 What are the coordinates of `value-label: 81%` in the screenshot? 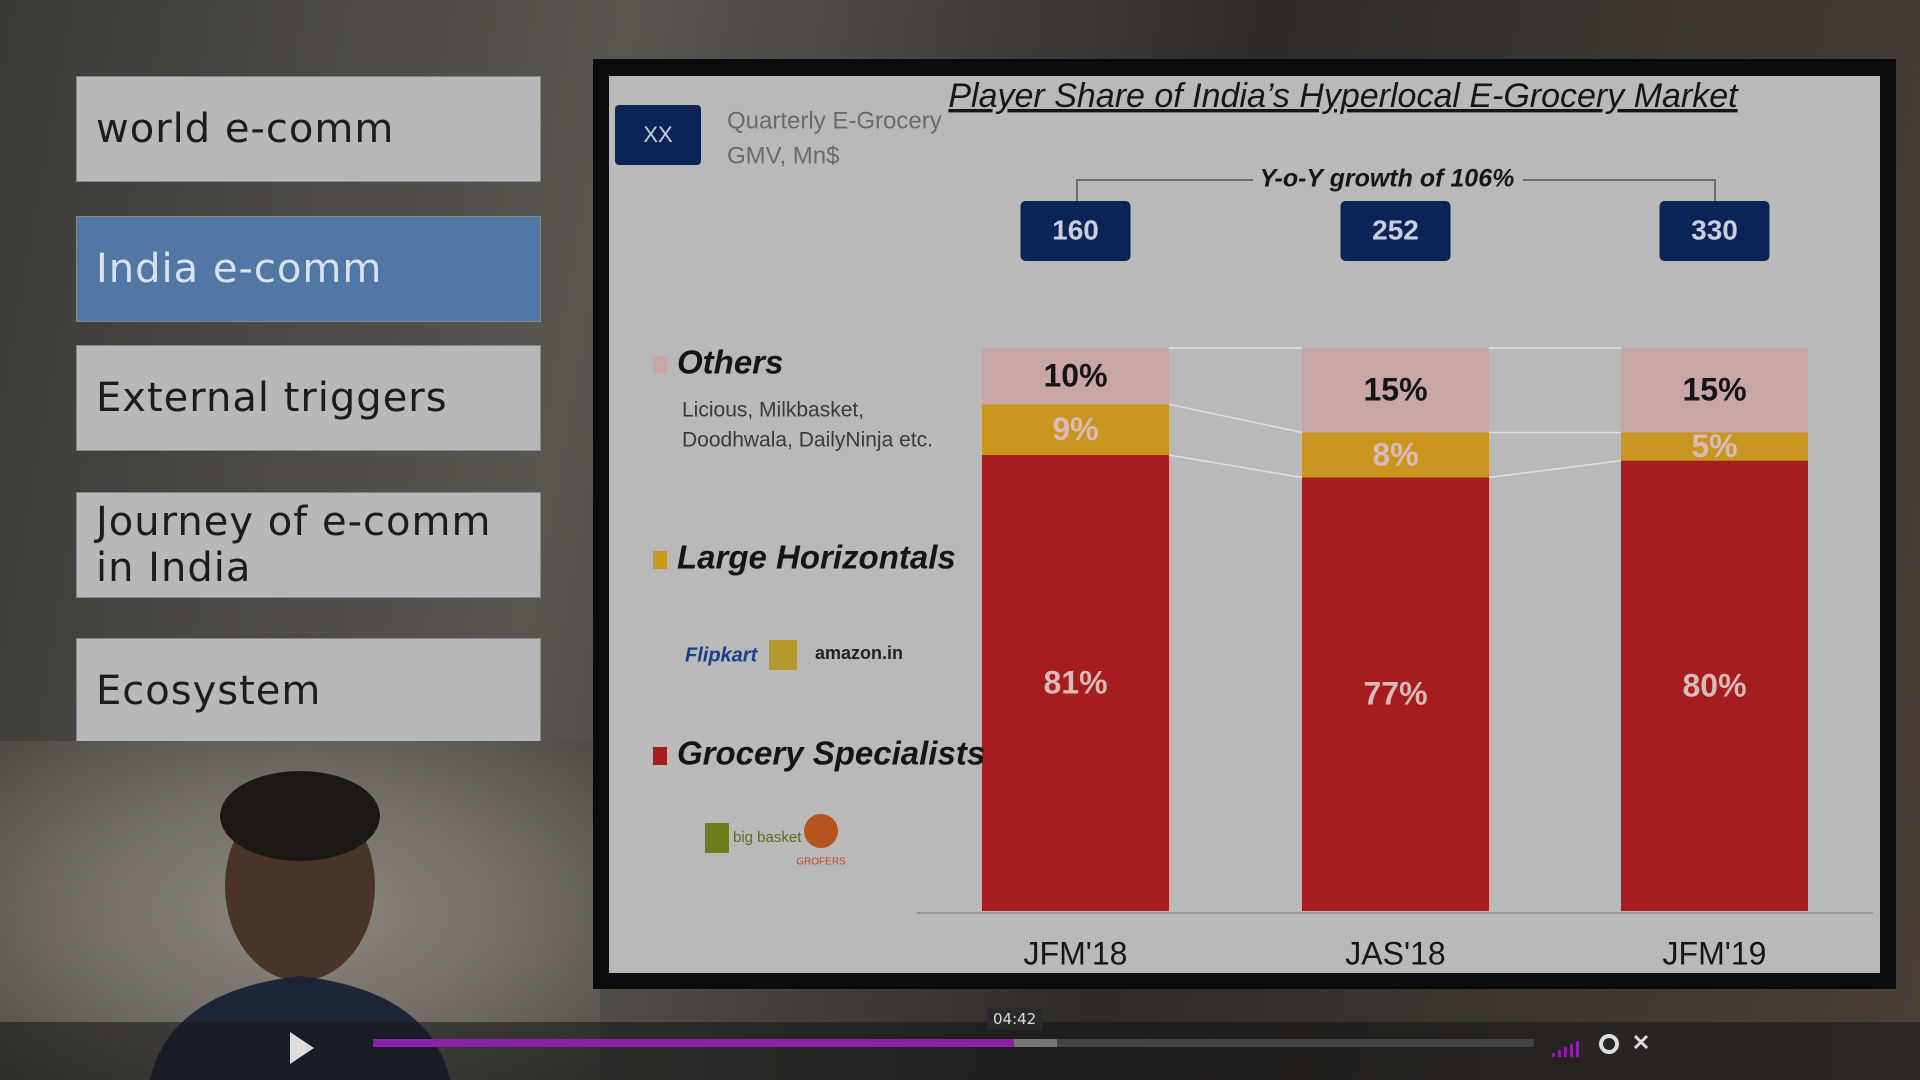 It's located at (1075, 682).